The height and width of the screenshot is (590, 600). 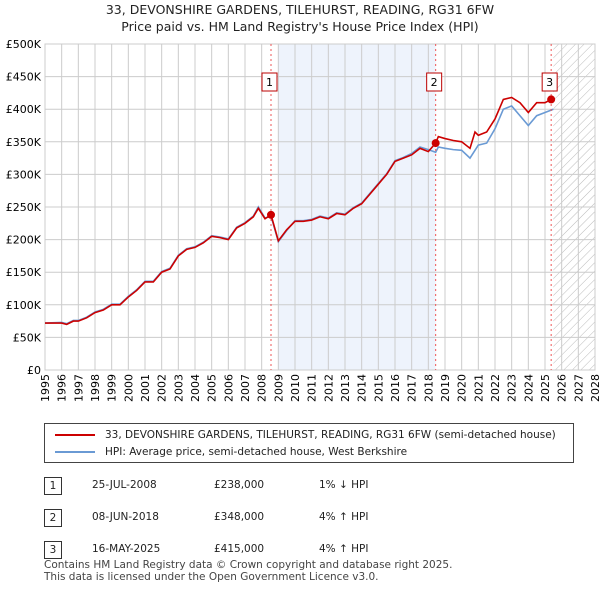 I want to click on y-tick-label: £100K, so click(x=24, y=305).